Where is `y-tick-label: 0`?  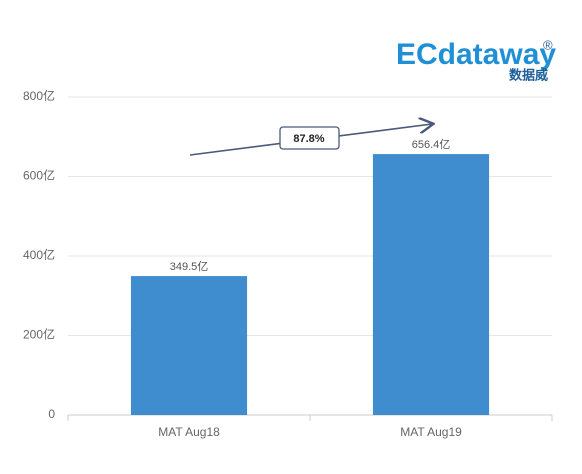 y-tick-label: 0 is located at coordinates (51, 414).